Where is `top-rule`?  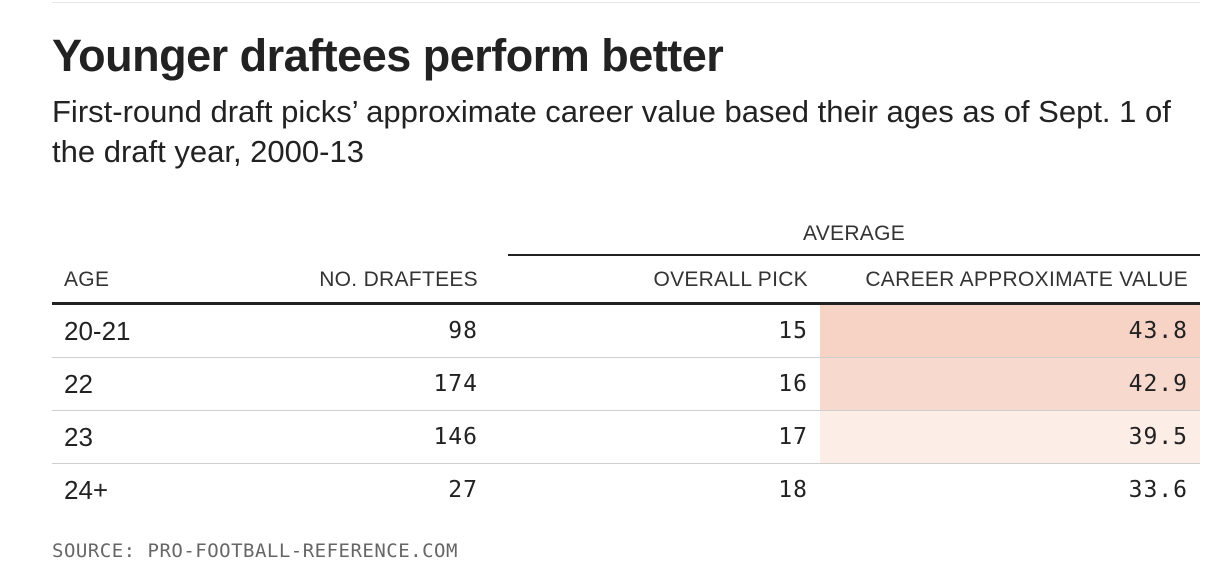 top-rule is located at coordinates (626, 2).